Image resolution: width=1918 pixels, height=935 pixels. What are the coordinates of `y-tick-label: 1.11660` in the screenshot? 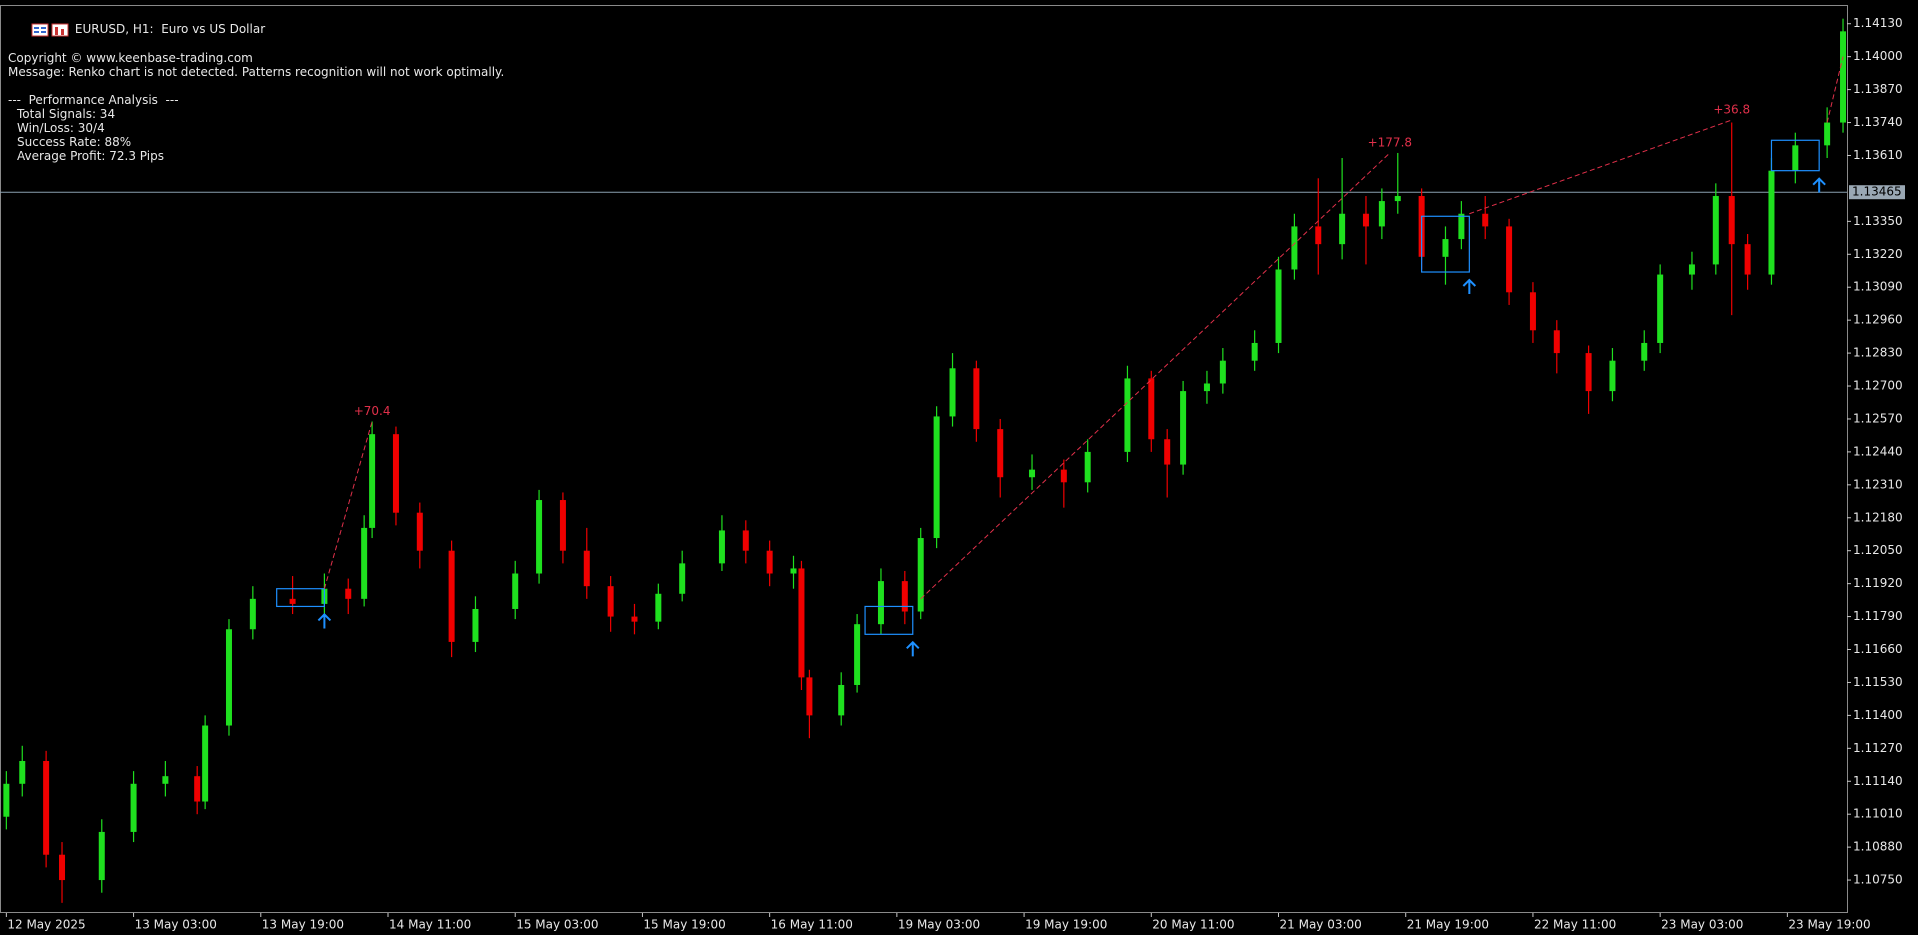 It's located at (1878, 649).